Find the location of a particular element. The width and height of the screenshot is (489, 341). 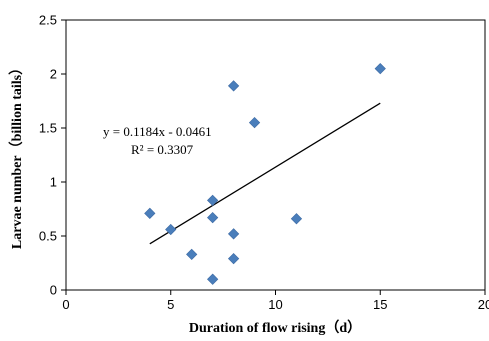

trendline-r-squared: R² = 0.3307 is located at coordinates (162, 149).